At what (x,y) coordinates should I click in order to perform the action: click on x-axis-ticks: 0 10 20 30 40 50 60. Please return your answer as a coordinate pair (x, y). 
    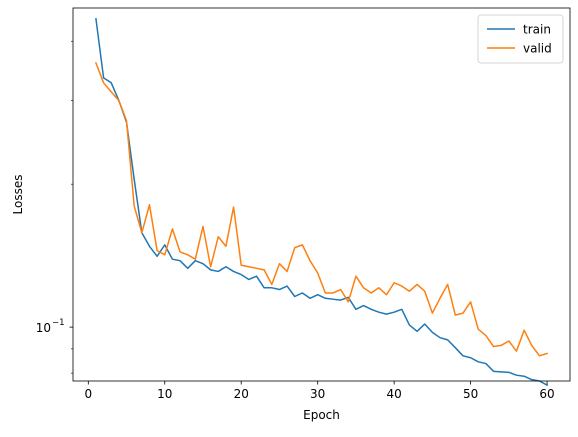
    Looking at the image, I should click on (319, 391).